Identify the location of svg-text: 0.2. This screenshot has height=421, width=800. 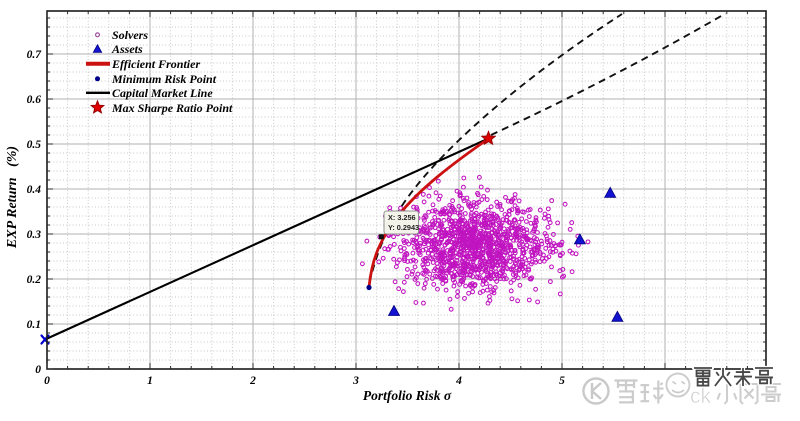
(34, 280).